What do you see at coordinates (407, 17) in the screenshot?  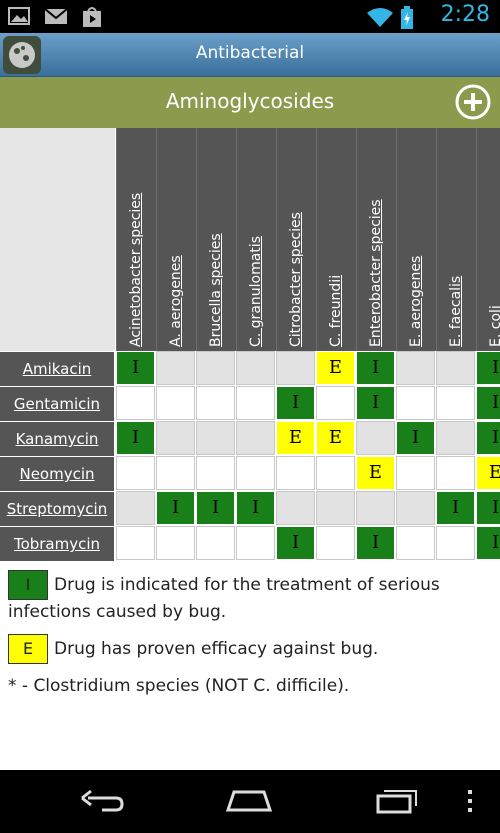 I see `battery-charging-icon` at bounding box center [407, 17].